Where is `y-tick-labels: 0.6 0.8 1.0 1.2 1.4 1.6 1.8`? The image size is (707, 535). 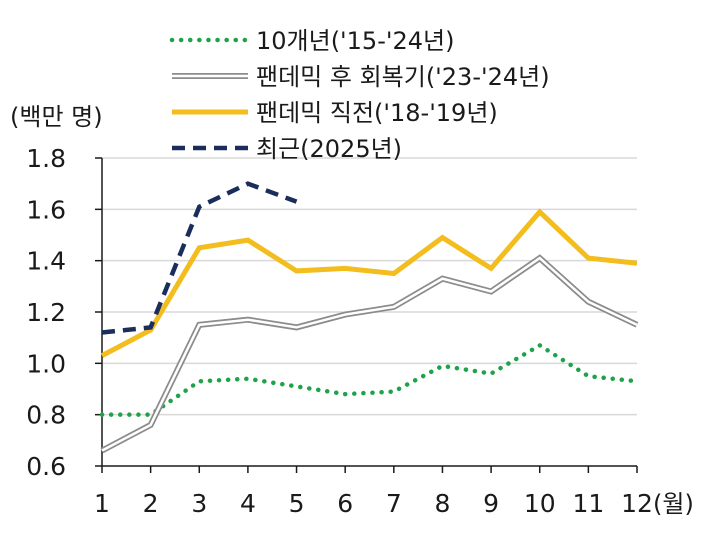 y-tick-labels: 0.6 0.8 1.0 1.2 1.4 1.6 1.8 is located at coordinates (46, 312).